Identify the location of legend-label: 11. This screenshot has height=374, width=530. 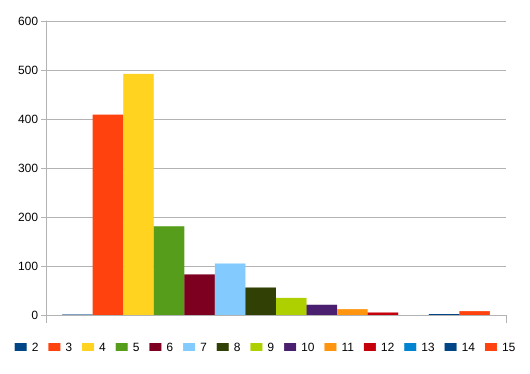
(347, 347).